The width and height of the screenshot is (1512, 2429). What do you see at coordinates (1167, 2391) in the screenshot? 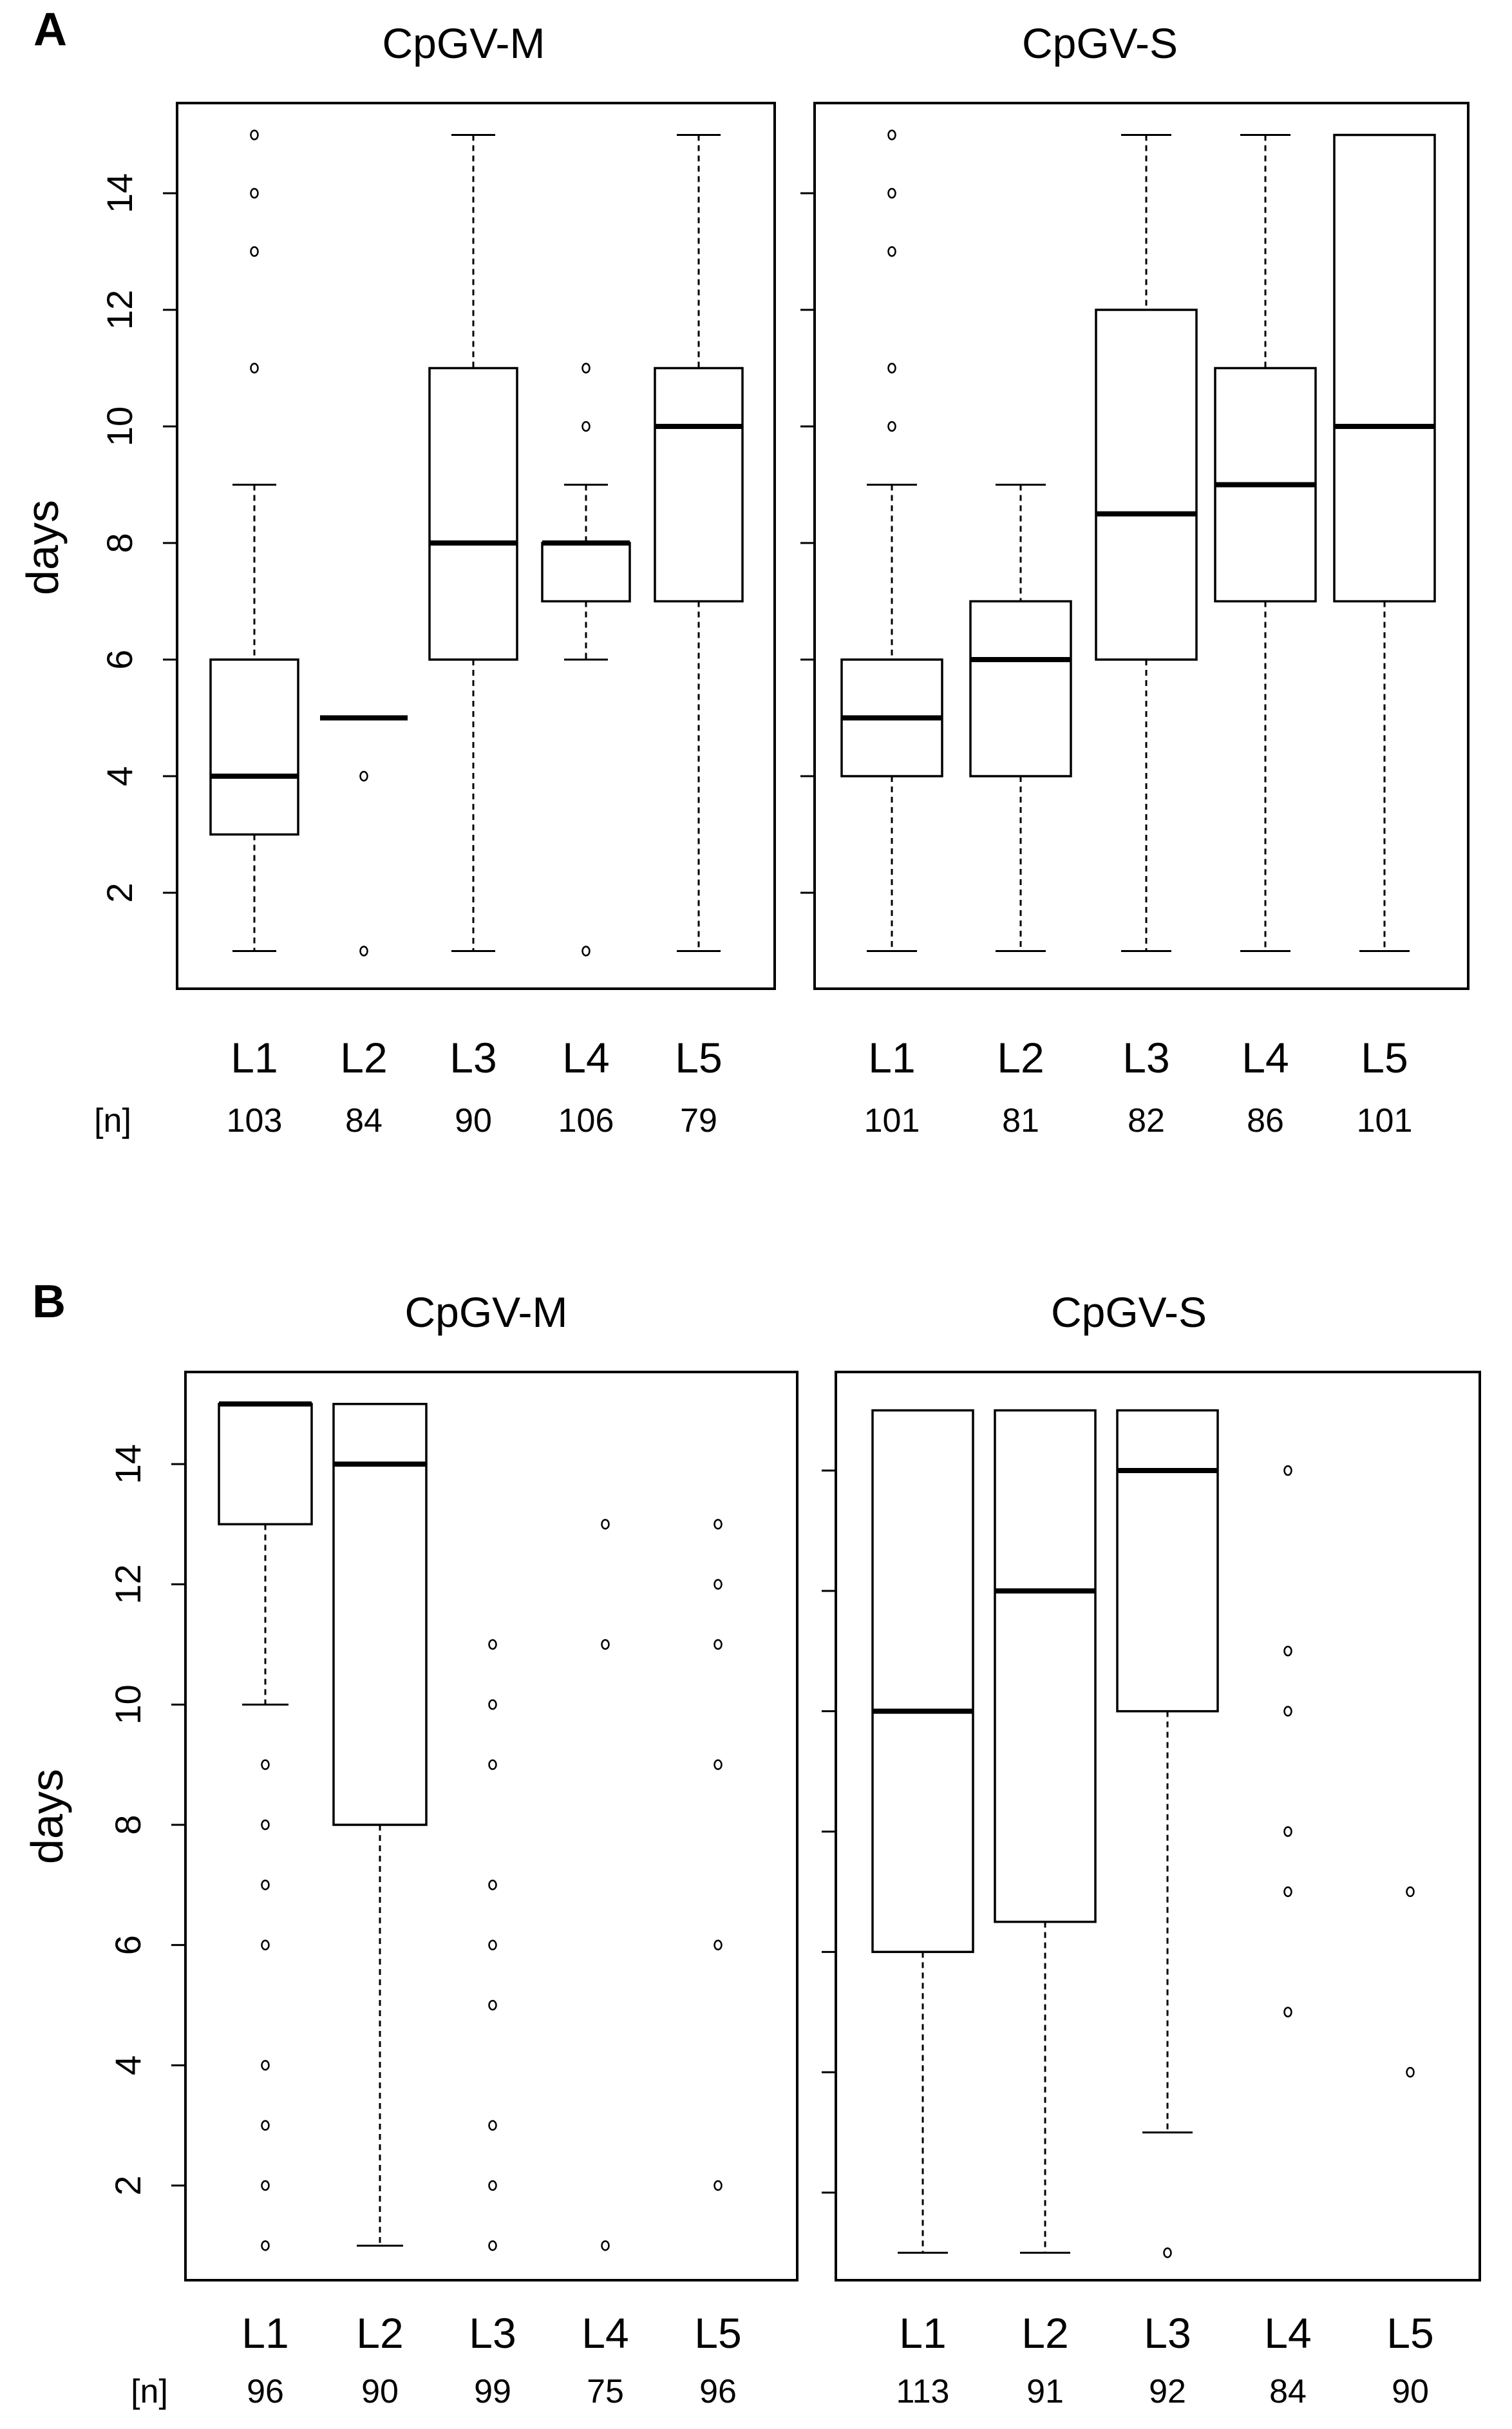
I see `n-value: 92` at bounding box center [1167, 2391].